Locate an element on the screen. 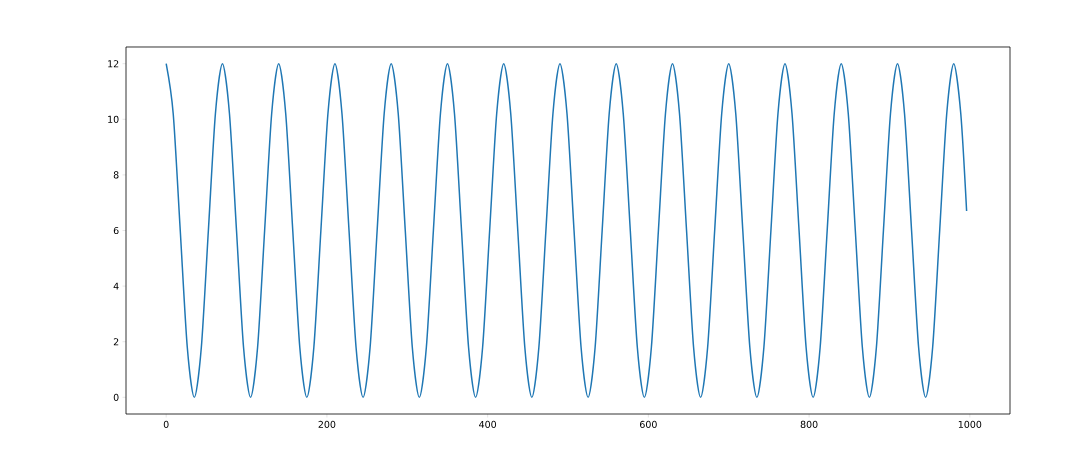 The width and height of the screenshot is (1090, 457). y-tick-label: 8 is located at coordinates (116, 175).